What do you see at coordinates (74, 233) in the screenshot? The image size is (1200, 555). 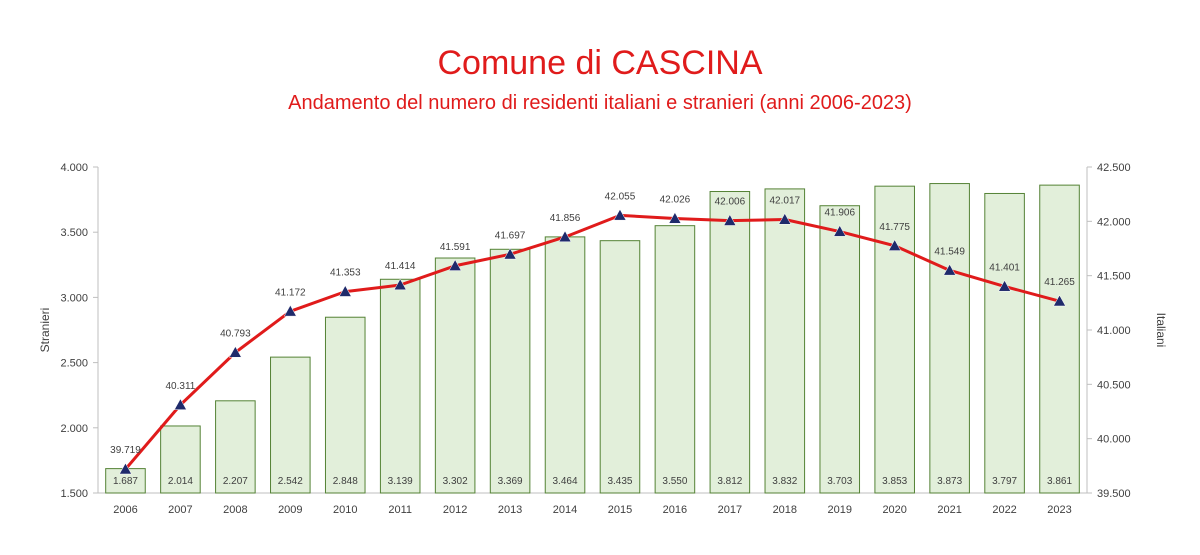 I see `left-tick-label: 3.500` at bounding box center [74, 233].